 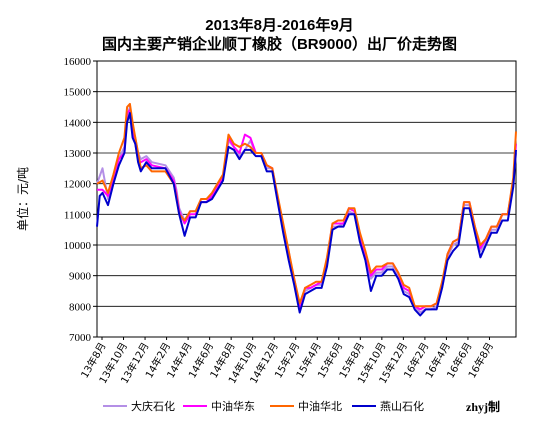 I want to click on y-tick-label: 11000, so click(x=78, y=215).